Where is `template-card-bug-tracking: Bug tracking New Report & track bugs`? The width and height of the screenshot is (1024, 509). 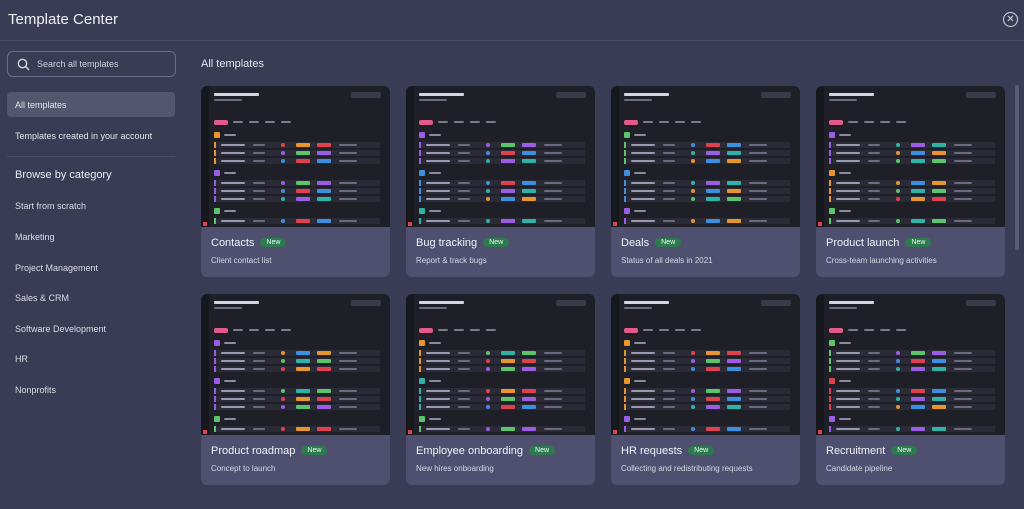 template-card-bug-tracking: Bug tracking New Report & track bugs is located at coordinates (500, 181).